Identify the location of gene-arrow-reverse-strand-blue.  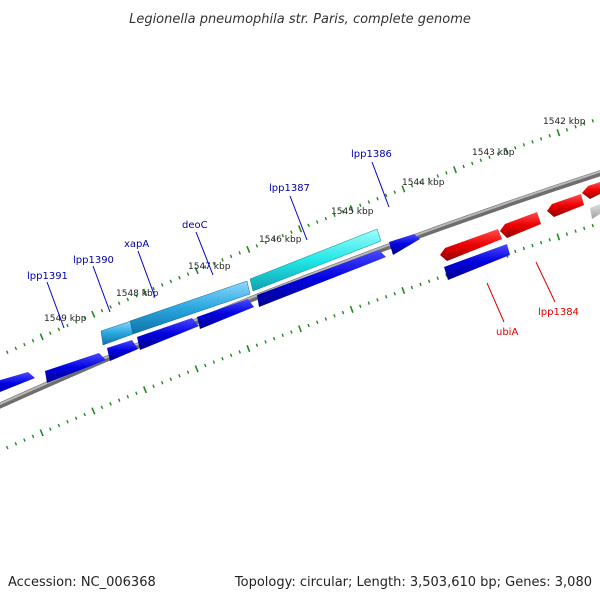
(477, 262).